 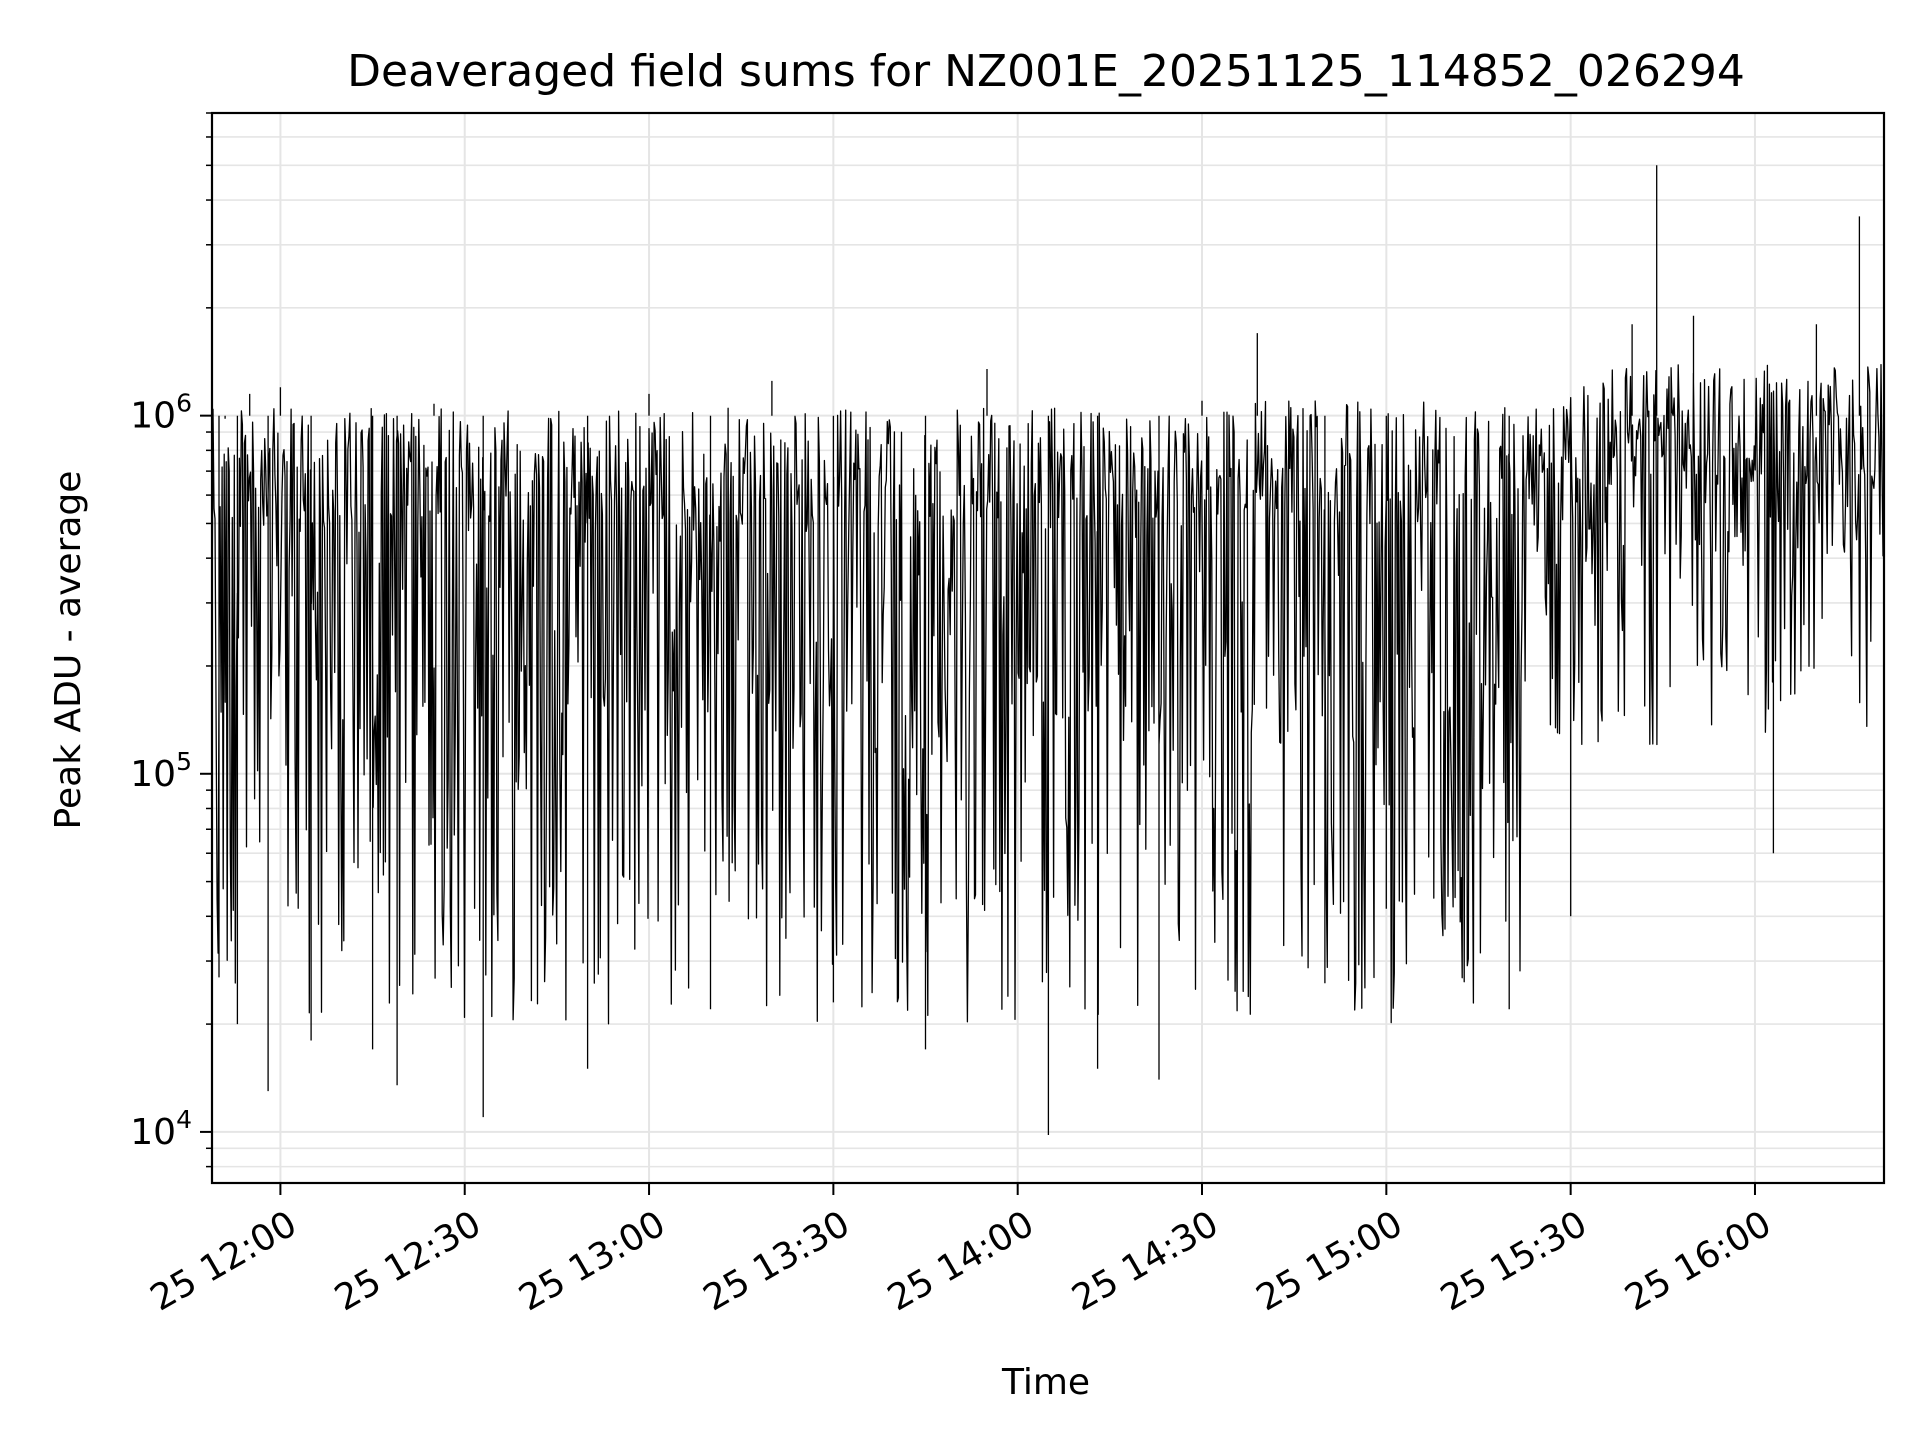 What do you see at coordinates (161, 1129) in the screenshot?
I see `y-tick-label: 10⁴` at bounding box center [161, 1129].